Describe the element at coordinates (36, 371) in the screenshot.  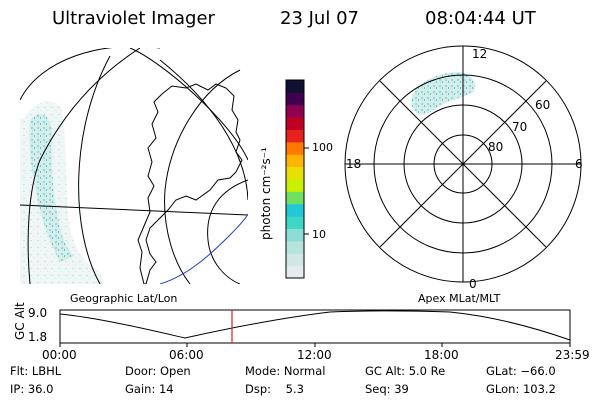
I see `filter-status: Flt: LBHL` at that location.